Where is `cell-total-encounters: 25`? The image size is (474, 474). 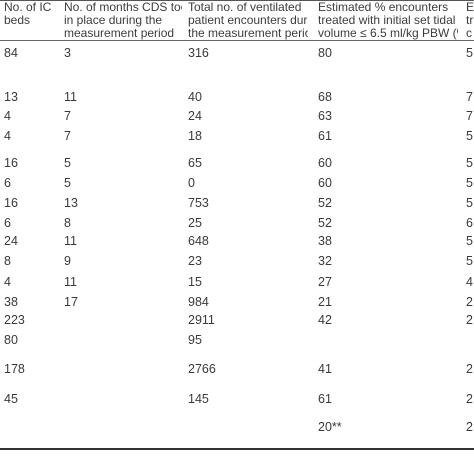 cell-total-encounters: 25 is located at coordinates (195, 223).